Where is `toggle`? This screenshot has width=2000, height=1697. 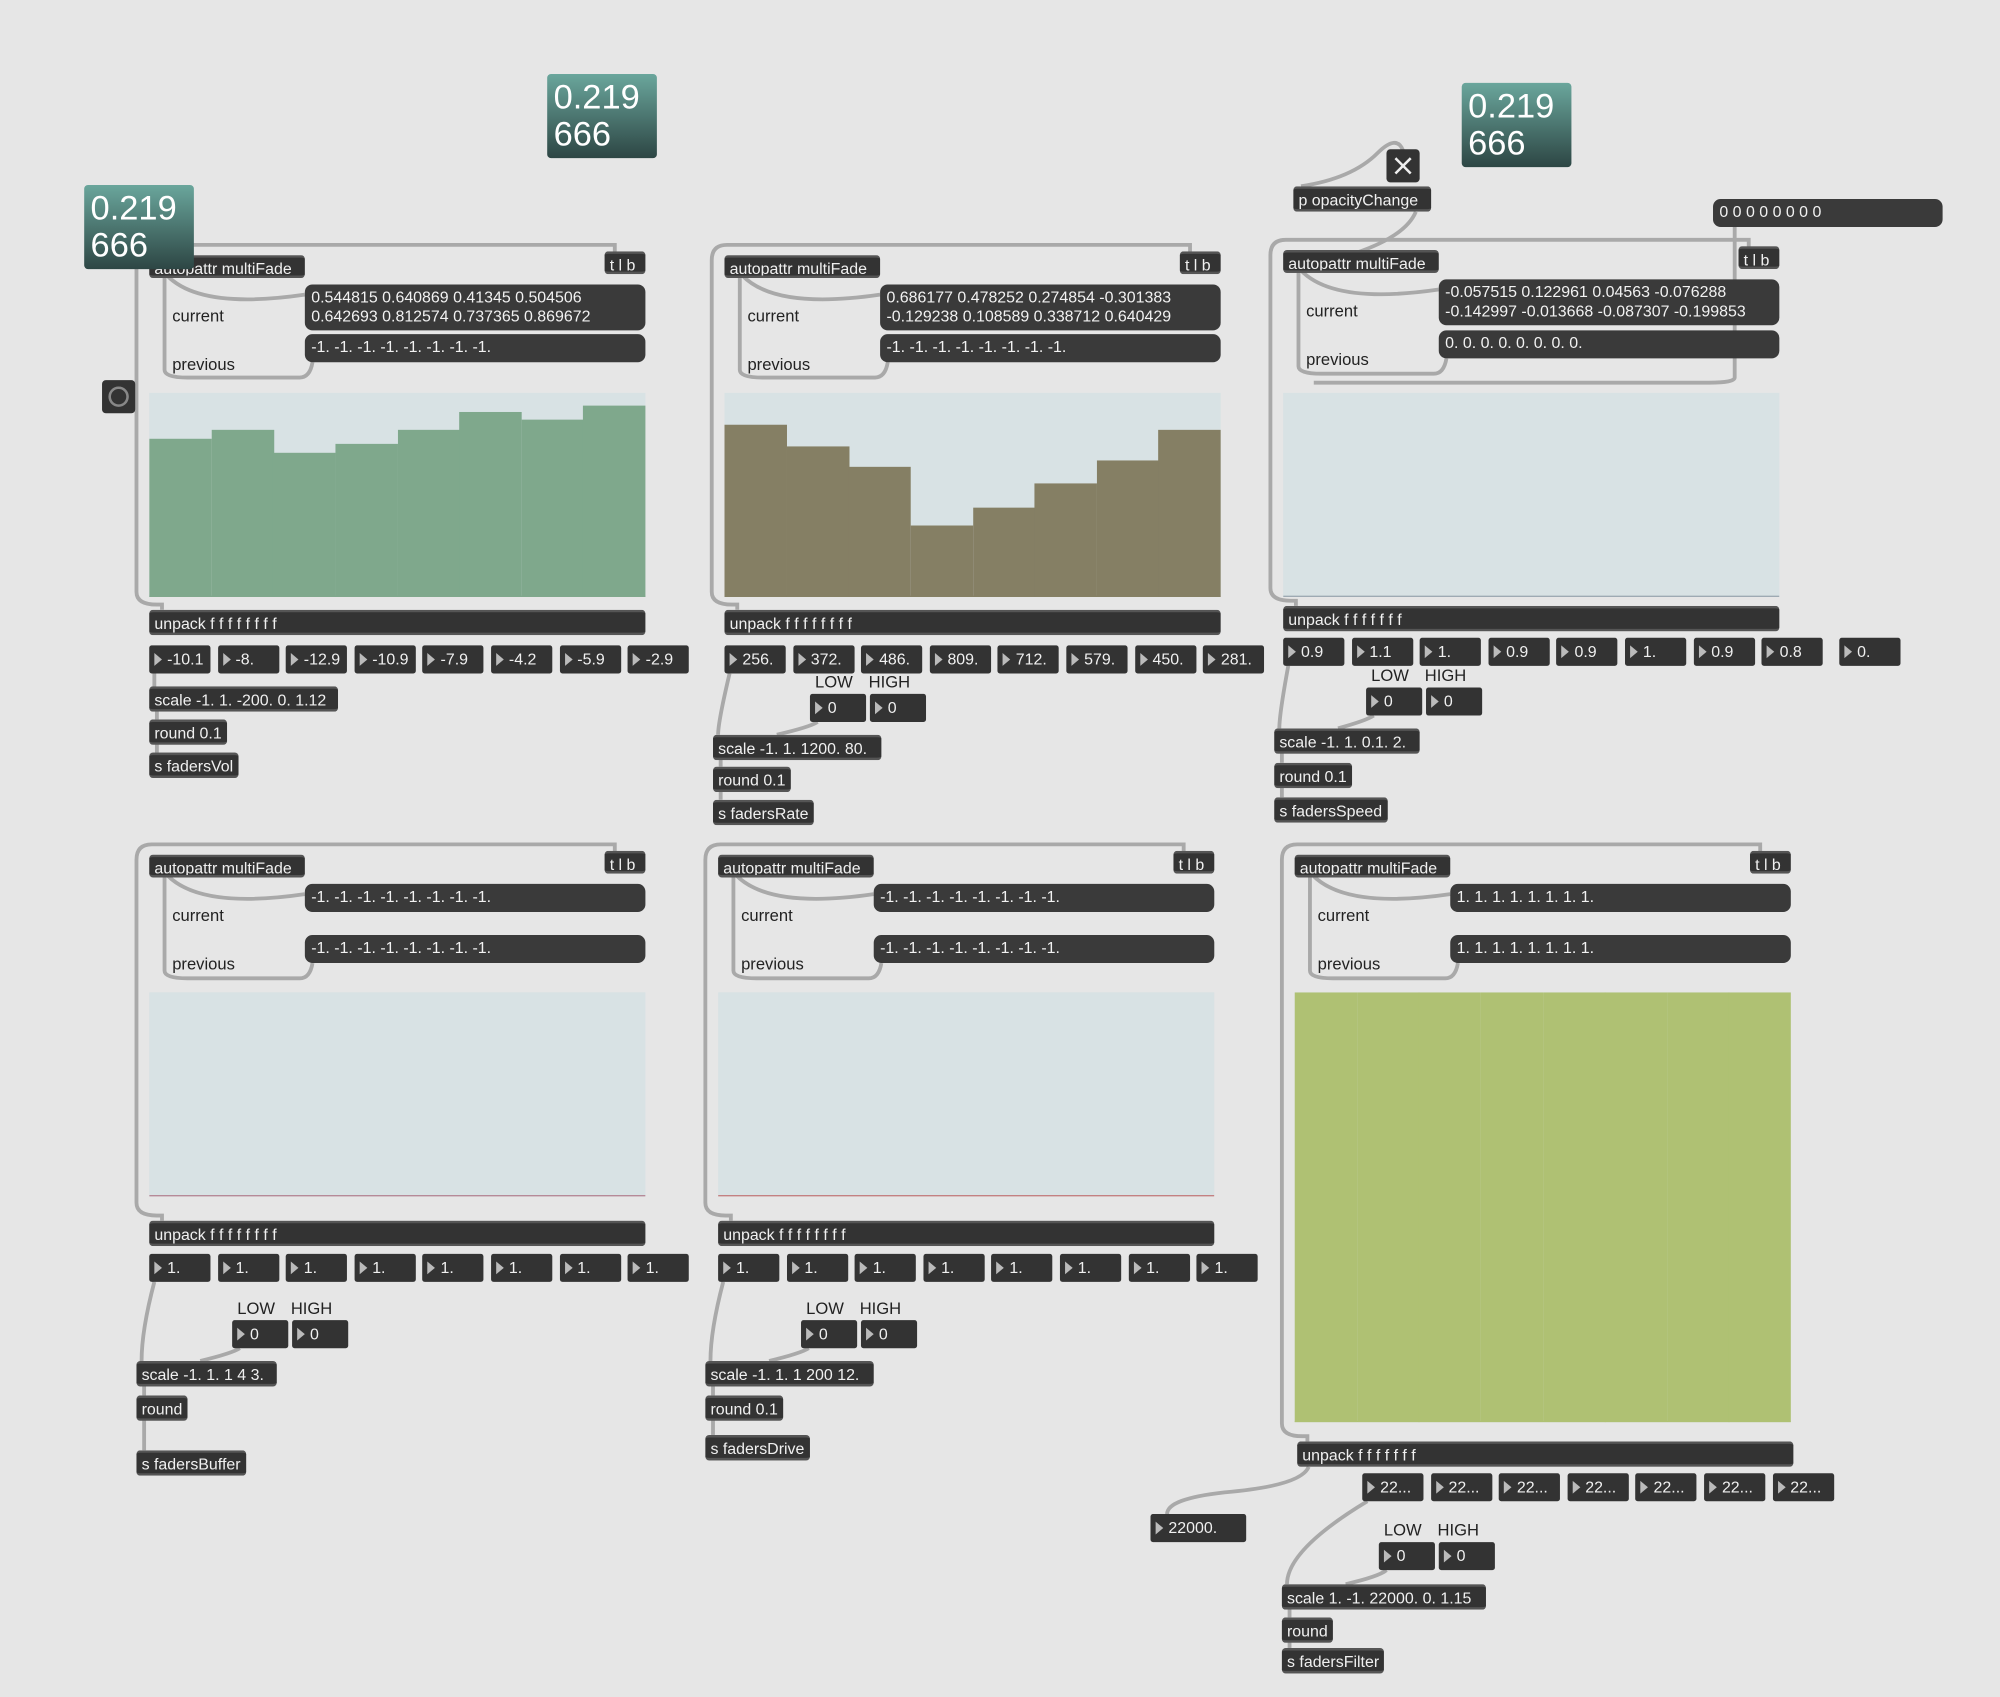
toggle is located at coordinates (119, 397).